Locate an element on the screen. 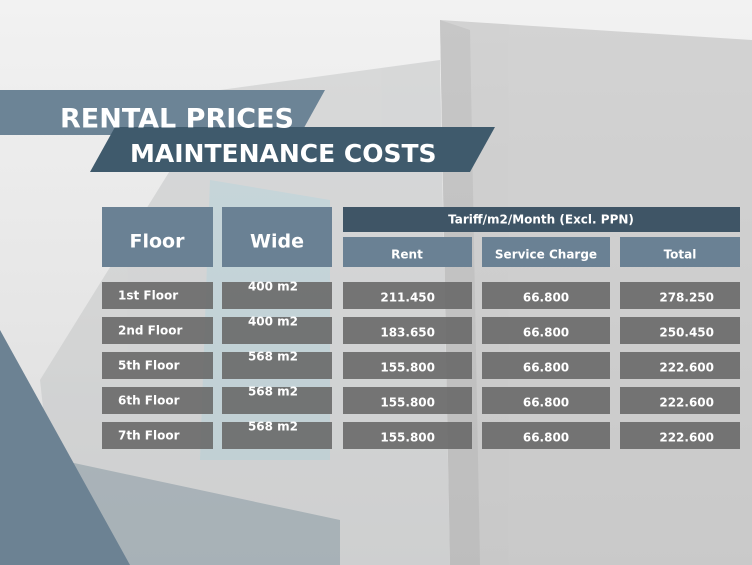 This screenshot has width=752, height=565. cell-text: 2nd Floor is located at coordinates (150, 331).